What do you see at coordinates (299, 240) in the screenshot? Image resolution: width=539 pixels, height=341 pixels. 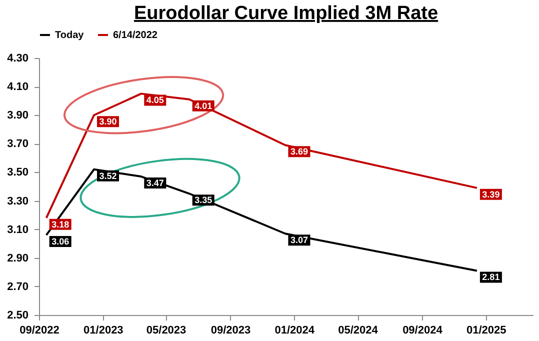 I see `data-label: 3.07` at bounding box center [299, 240].